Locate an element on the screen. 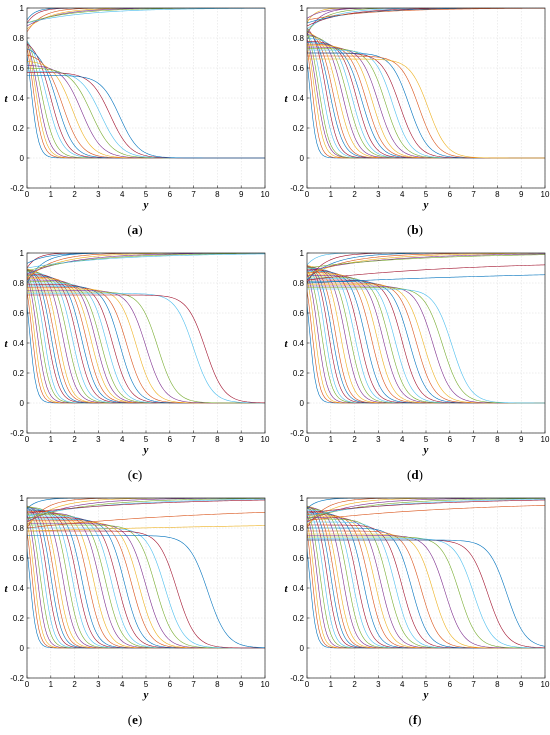 This screenshot has width=550, height=735. caption-d: (d) is located at coordinates (415, 474).